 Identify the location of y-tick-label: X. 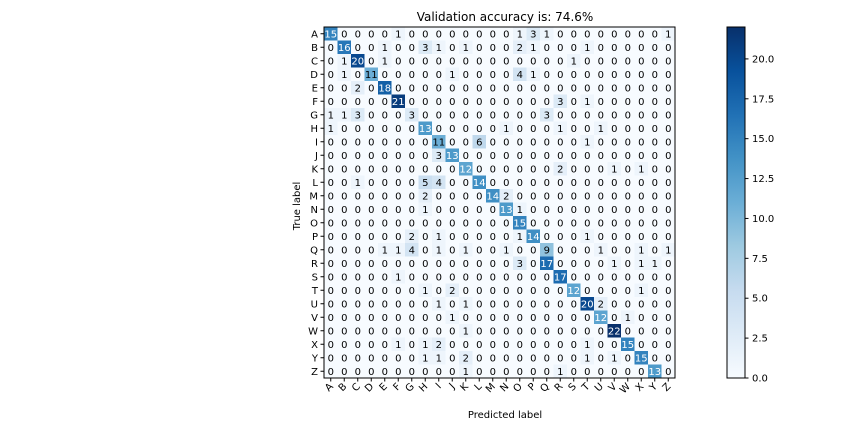
(314, 345).